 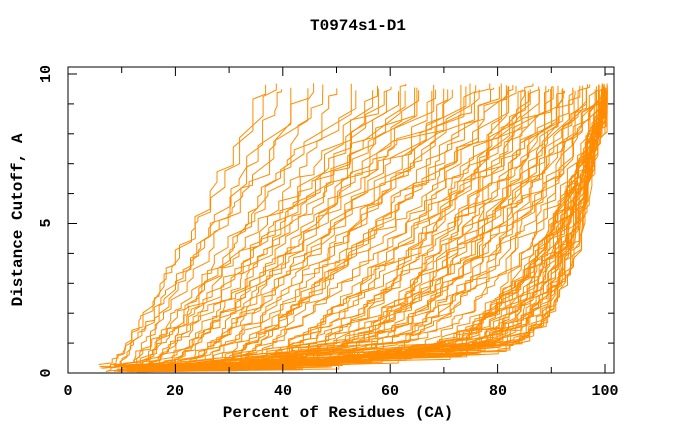 What do you see at coordinates (46, 222) in the screenshot?
I see `y-tick-label-5: 5` at bounding box center [46, 222].